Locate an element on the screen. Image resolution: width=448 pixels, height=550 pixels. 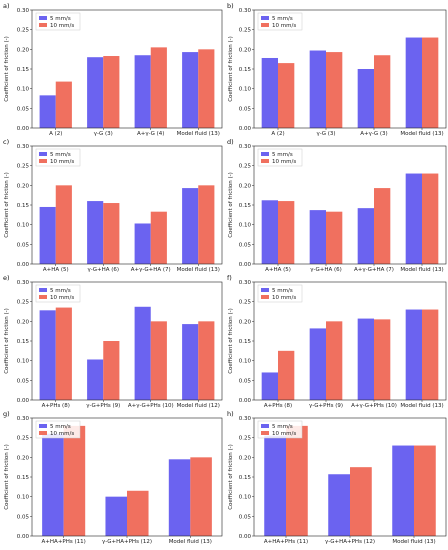
panel-label: c) is located at coordinates (6, 142).